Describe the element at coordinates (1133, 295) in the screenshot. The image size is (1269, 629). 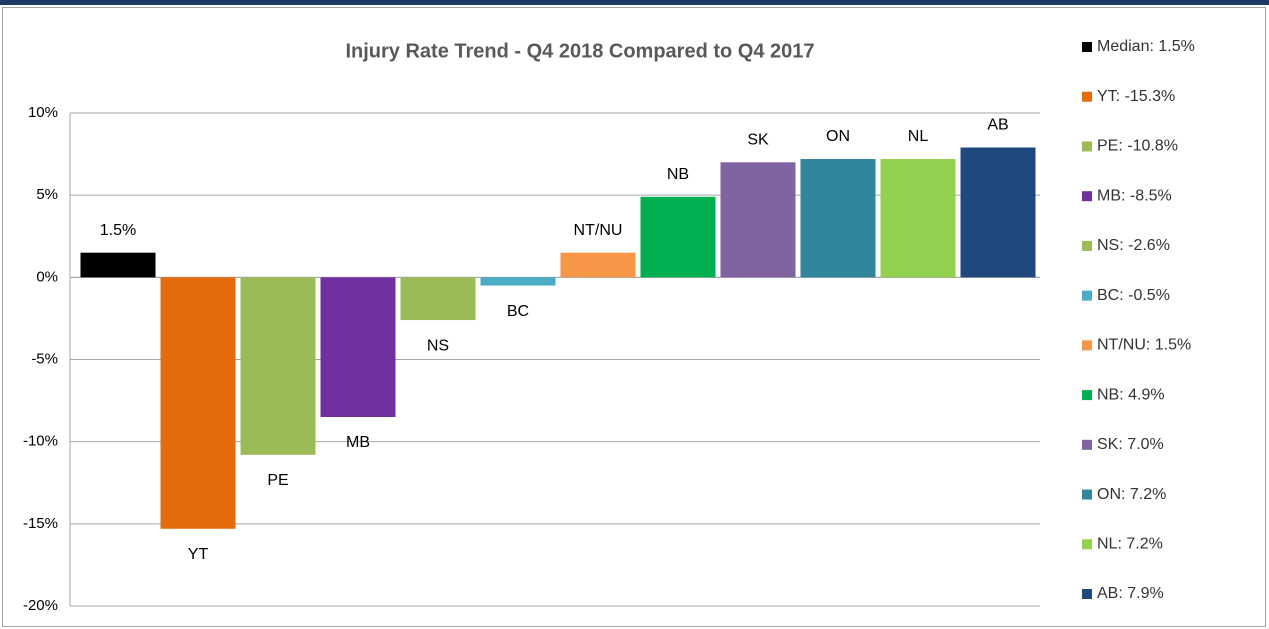
I see `legend-label: BC: -0.5%` at that location.